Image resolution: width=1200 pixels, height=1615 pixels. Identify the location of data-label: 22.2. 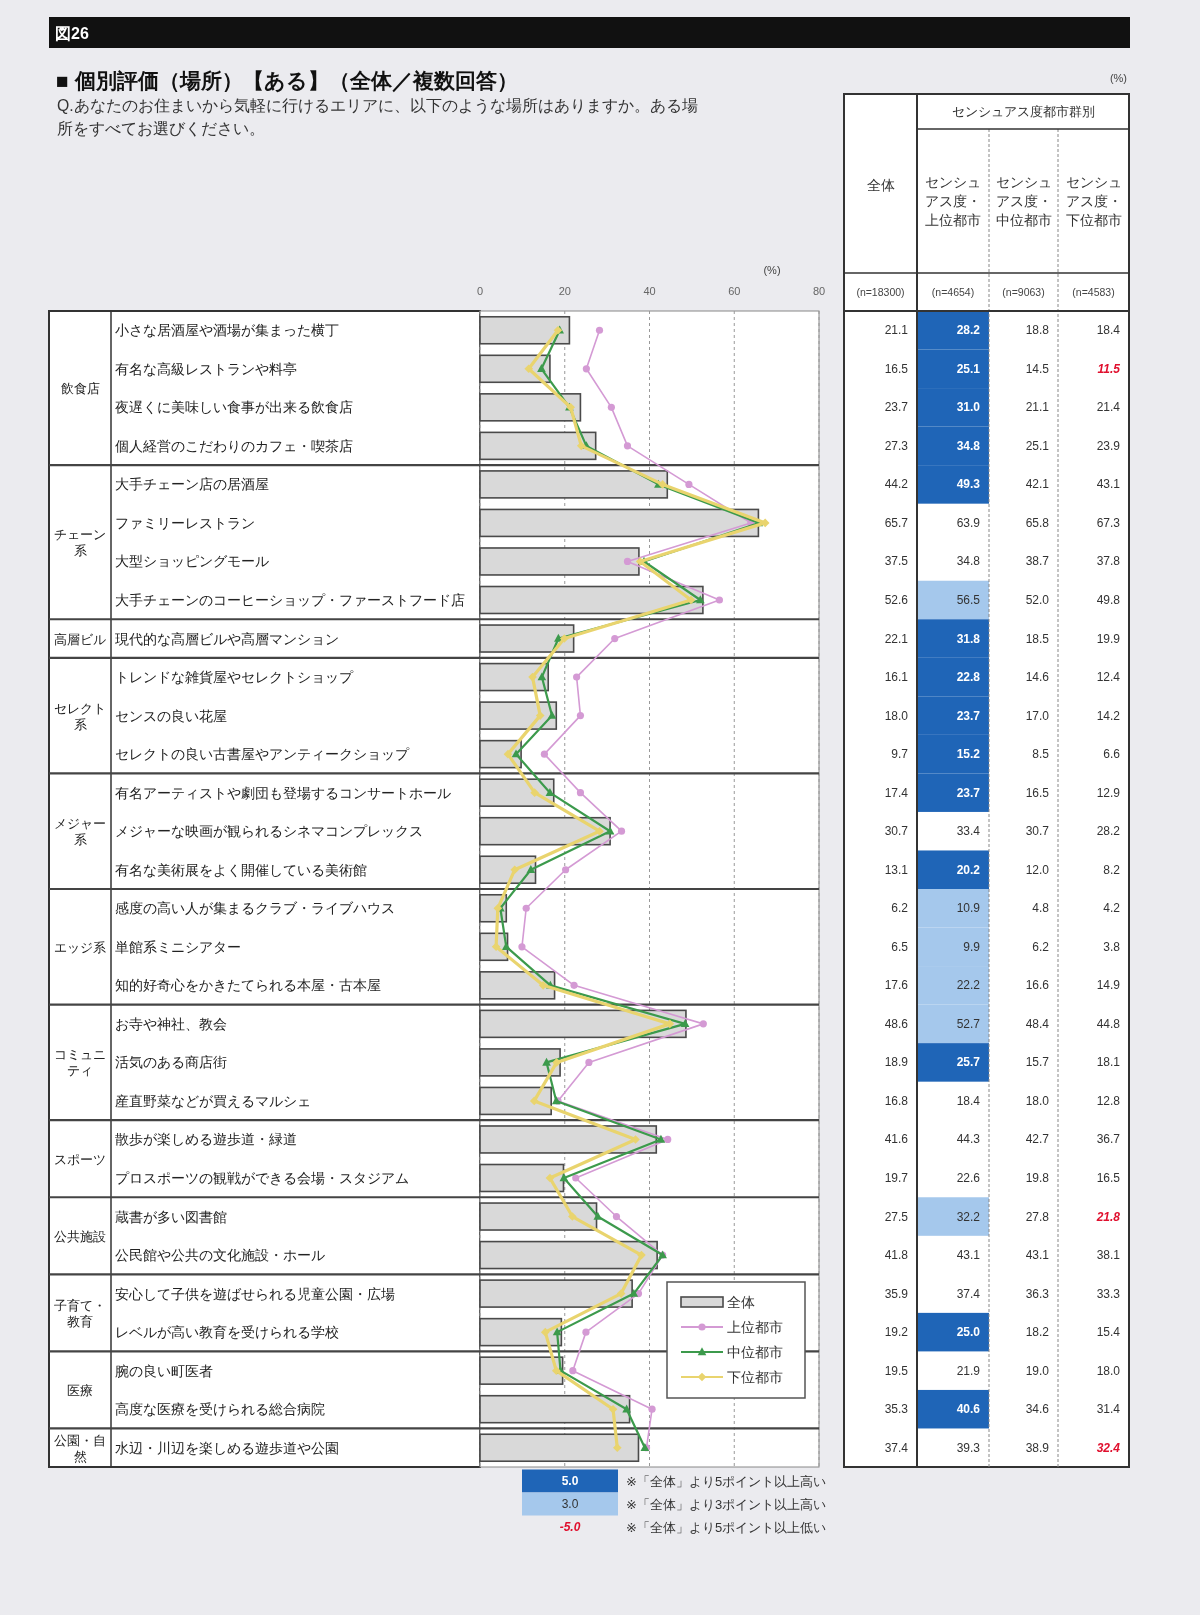
(968, 985).